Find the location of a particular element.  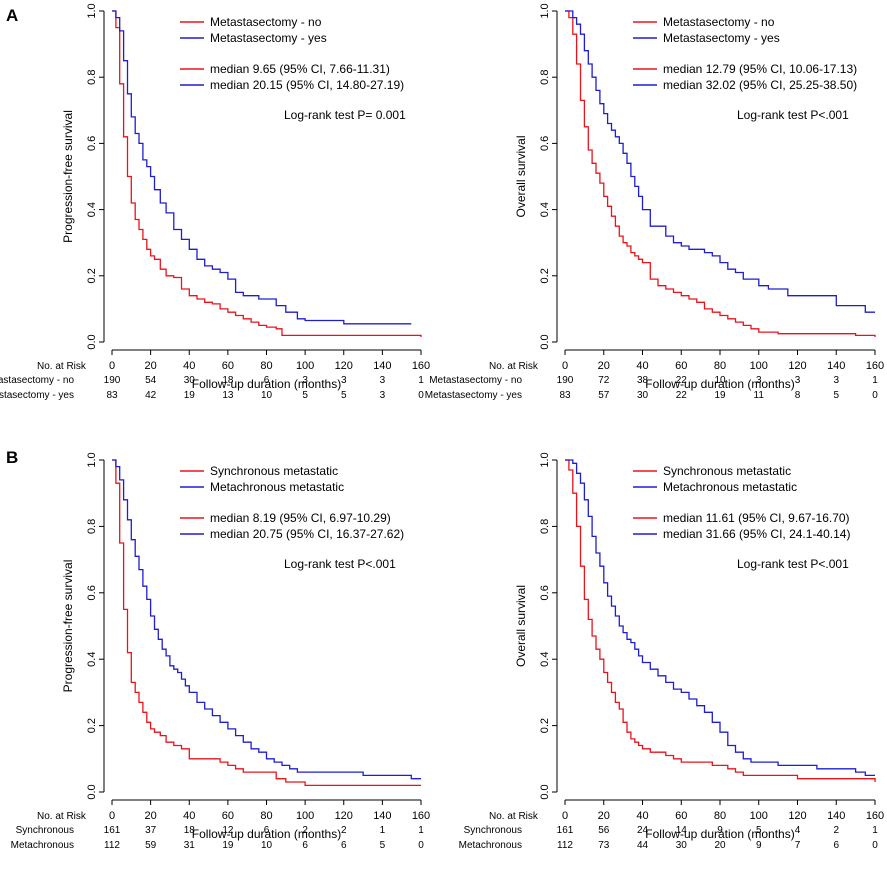

risk-count: 8 is located at coordinates (798, 395).